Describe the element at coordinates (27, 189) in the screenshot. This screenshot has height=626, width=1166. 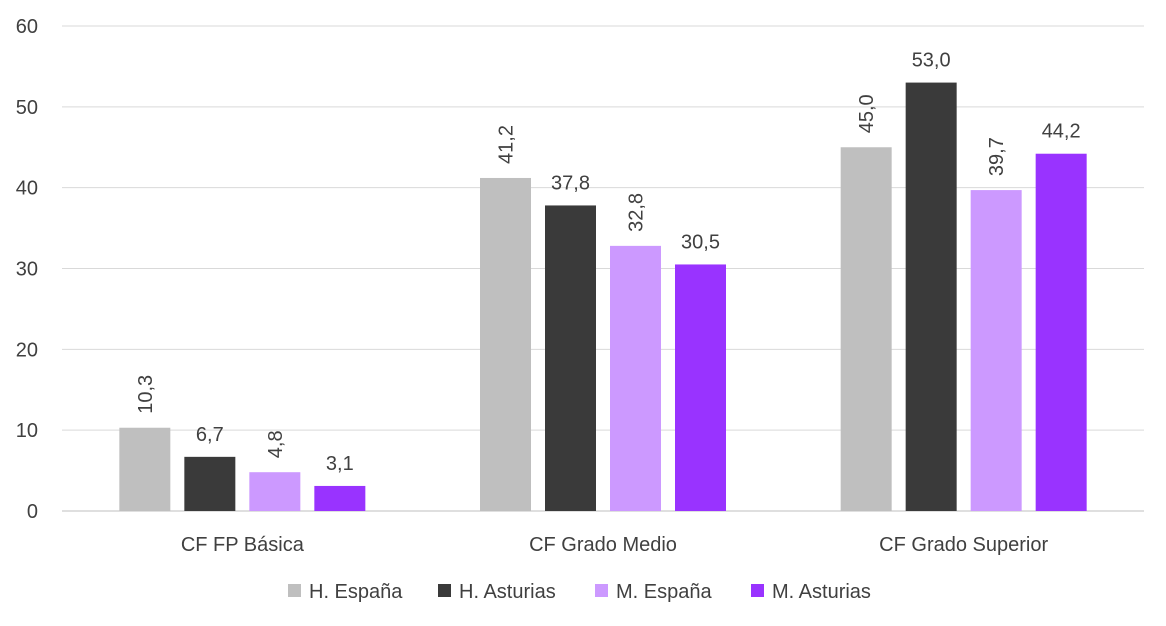
I see `y-tick-label: 40` at that location.